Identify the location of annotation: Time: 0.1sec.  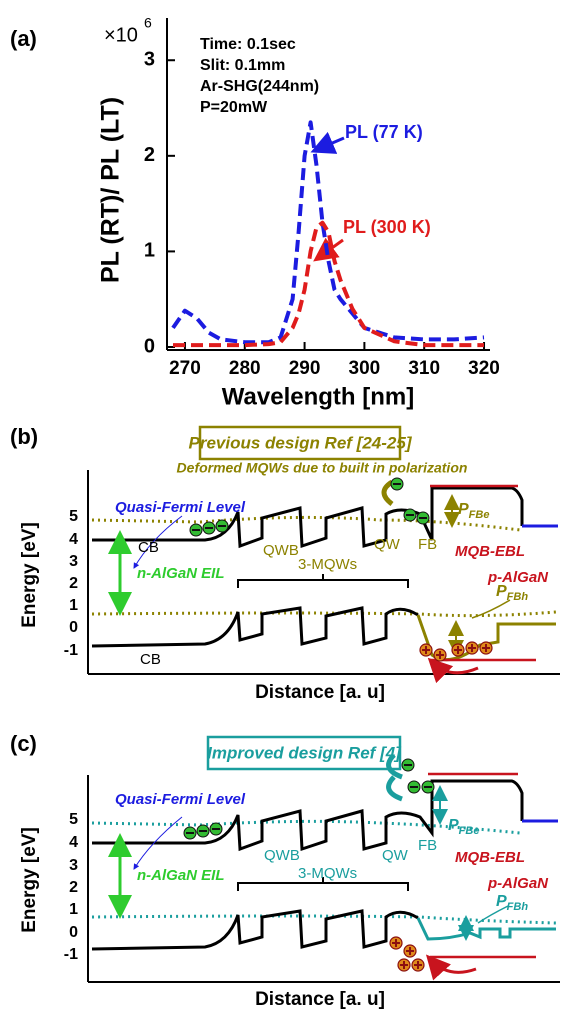
(248, 44).